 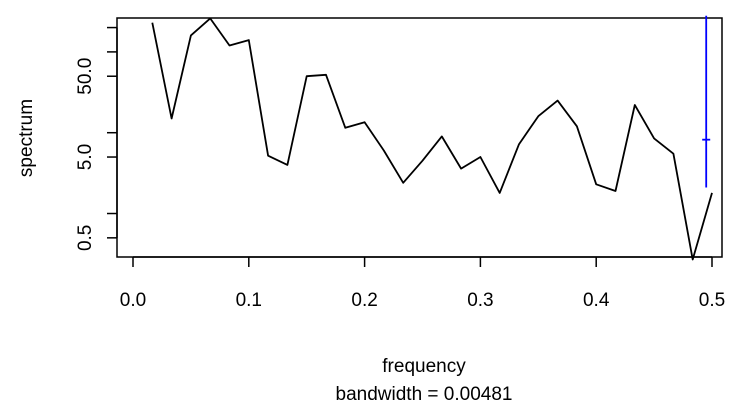 What do you see at coordinates (26, 138) in the screenshot?
I see `y-axis-label: spectrum` at bounding box center [26, 138].